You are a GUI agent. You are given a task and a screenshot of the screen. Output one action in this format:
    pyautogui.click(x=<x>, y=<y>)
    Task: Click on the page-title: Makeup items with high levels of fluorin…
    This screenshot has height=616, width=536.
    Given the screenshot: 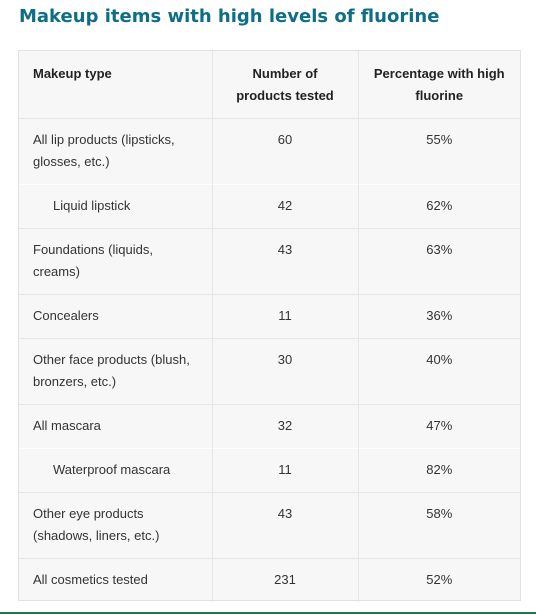 What is the action you would take?
    pyautogui.click(x=229, y=16)
    